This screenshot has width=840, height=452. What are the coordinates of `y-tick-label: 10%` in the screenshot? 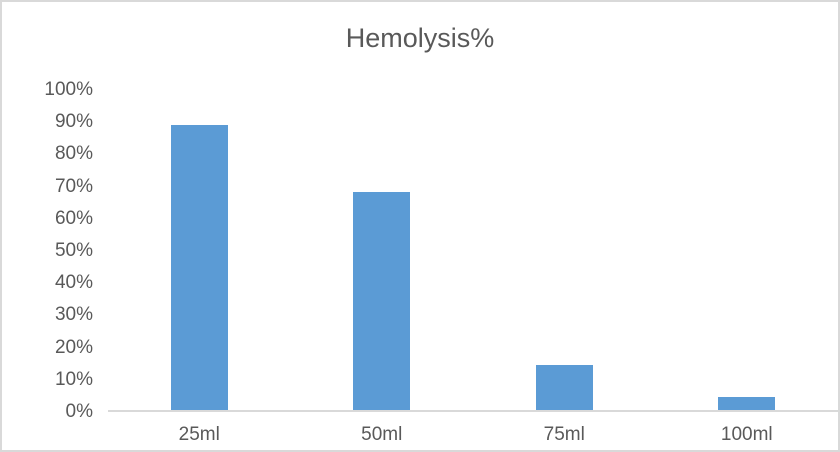 It's located at (73, 379).